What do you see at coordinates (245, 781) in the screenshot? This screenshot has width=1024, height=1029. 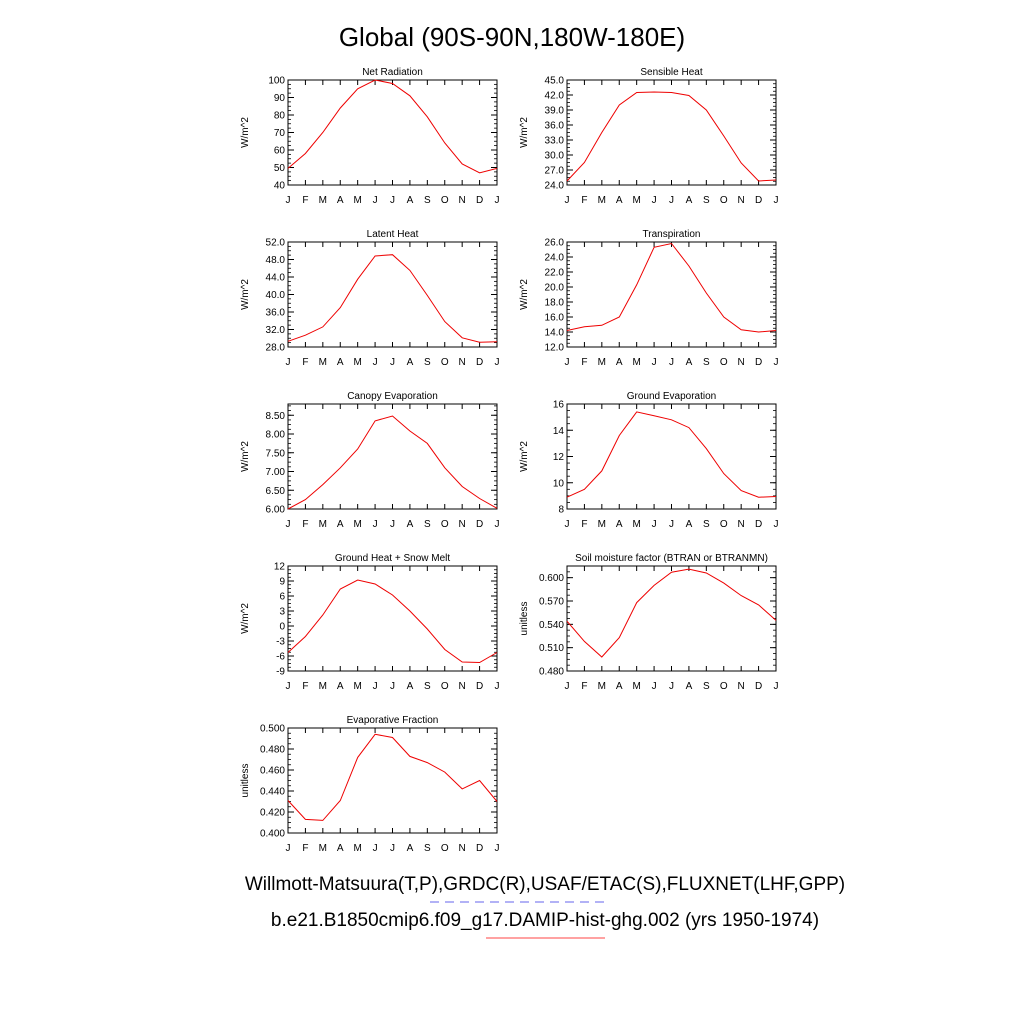 I see `y-axis-label: unitless` at bounding box center [245, 781].